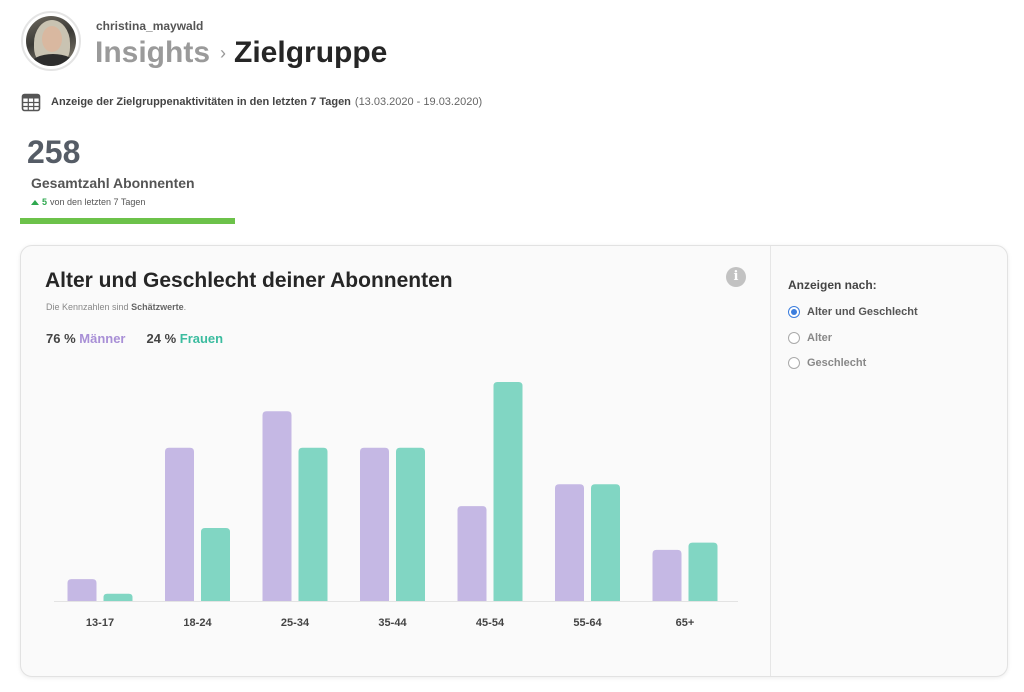  What do you see at coordinates (89, 307) in the screenshot?
I see `subtitle-text: Die Kennzahlen sind` at bounding box center [89, 307].